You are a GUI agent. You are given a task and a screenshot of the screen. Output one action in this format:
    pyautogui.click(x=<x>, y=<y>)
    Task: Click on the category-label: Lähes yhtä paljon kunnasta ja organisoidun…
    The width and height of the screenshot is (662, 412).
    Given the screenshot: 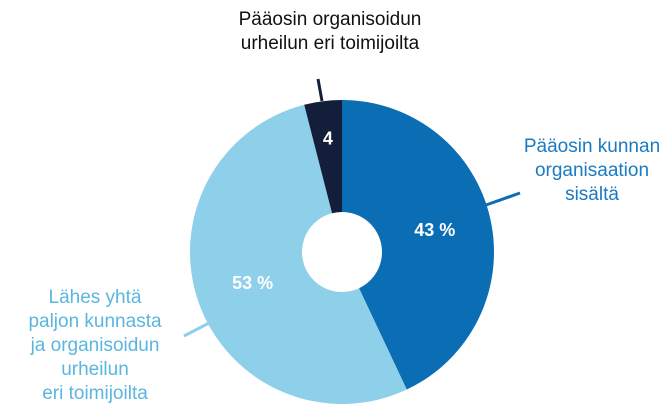 What is the action you would take?
    pyautogui.click(x=95, y=345)
    